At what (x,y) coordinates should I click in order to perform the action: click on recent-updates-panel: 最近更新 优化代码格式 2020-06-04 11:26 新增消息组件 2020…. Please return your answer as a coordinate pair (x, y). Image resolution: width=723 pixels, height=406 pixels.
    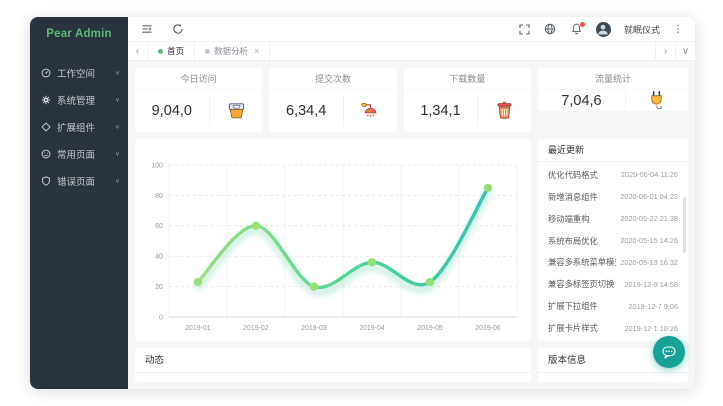
    Looking at the image, I should click on (613, 240).